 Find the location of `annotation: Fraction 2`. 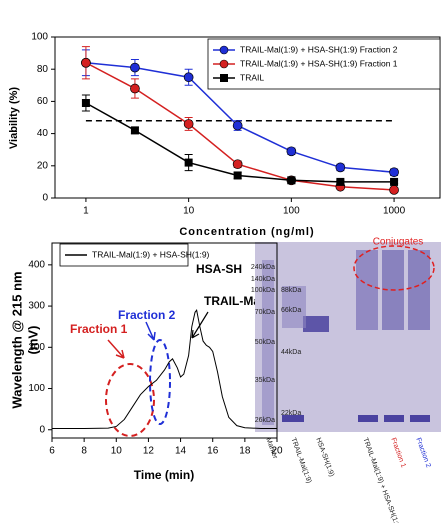

annotation: Fraction 2 is located at coordinates (147, 315).